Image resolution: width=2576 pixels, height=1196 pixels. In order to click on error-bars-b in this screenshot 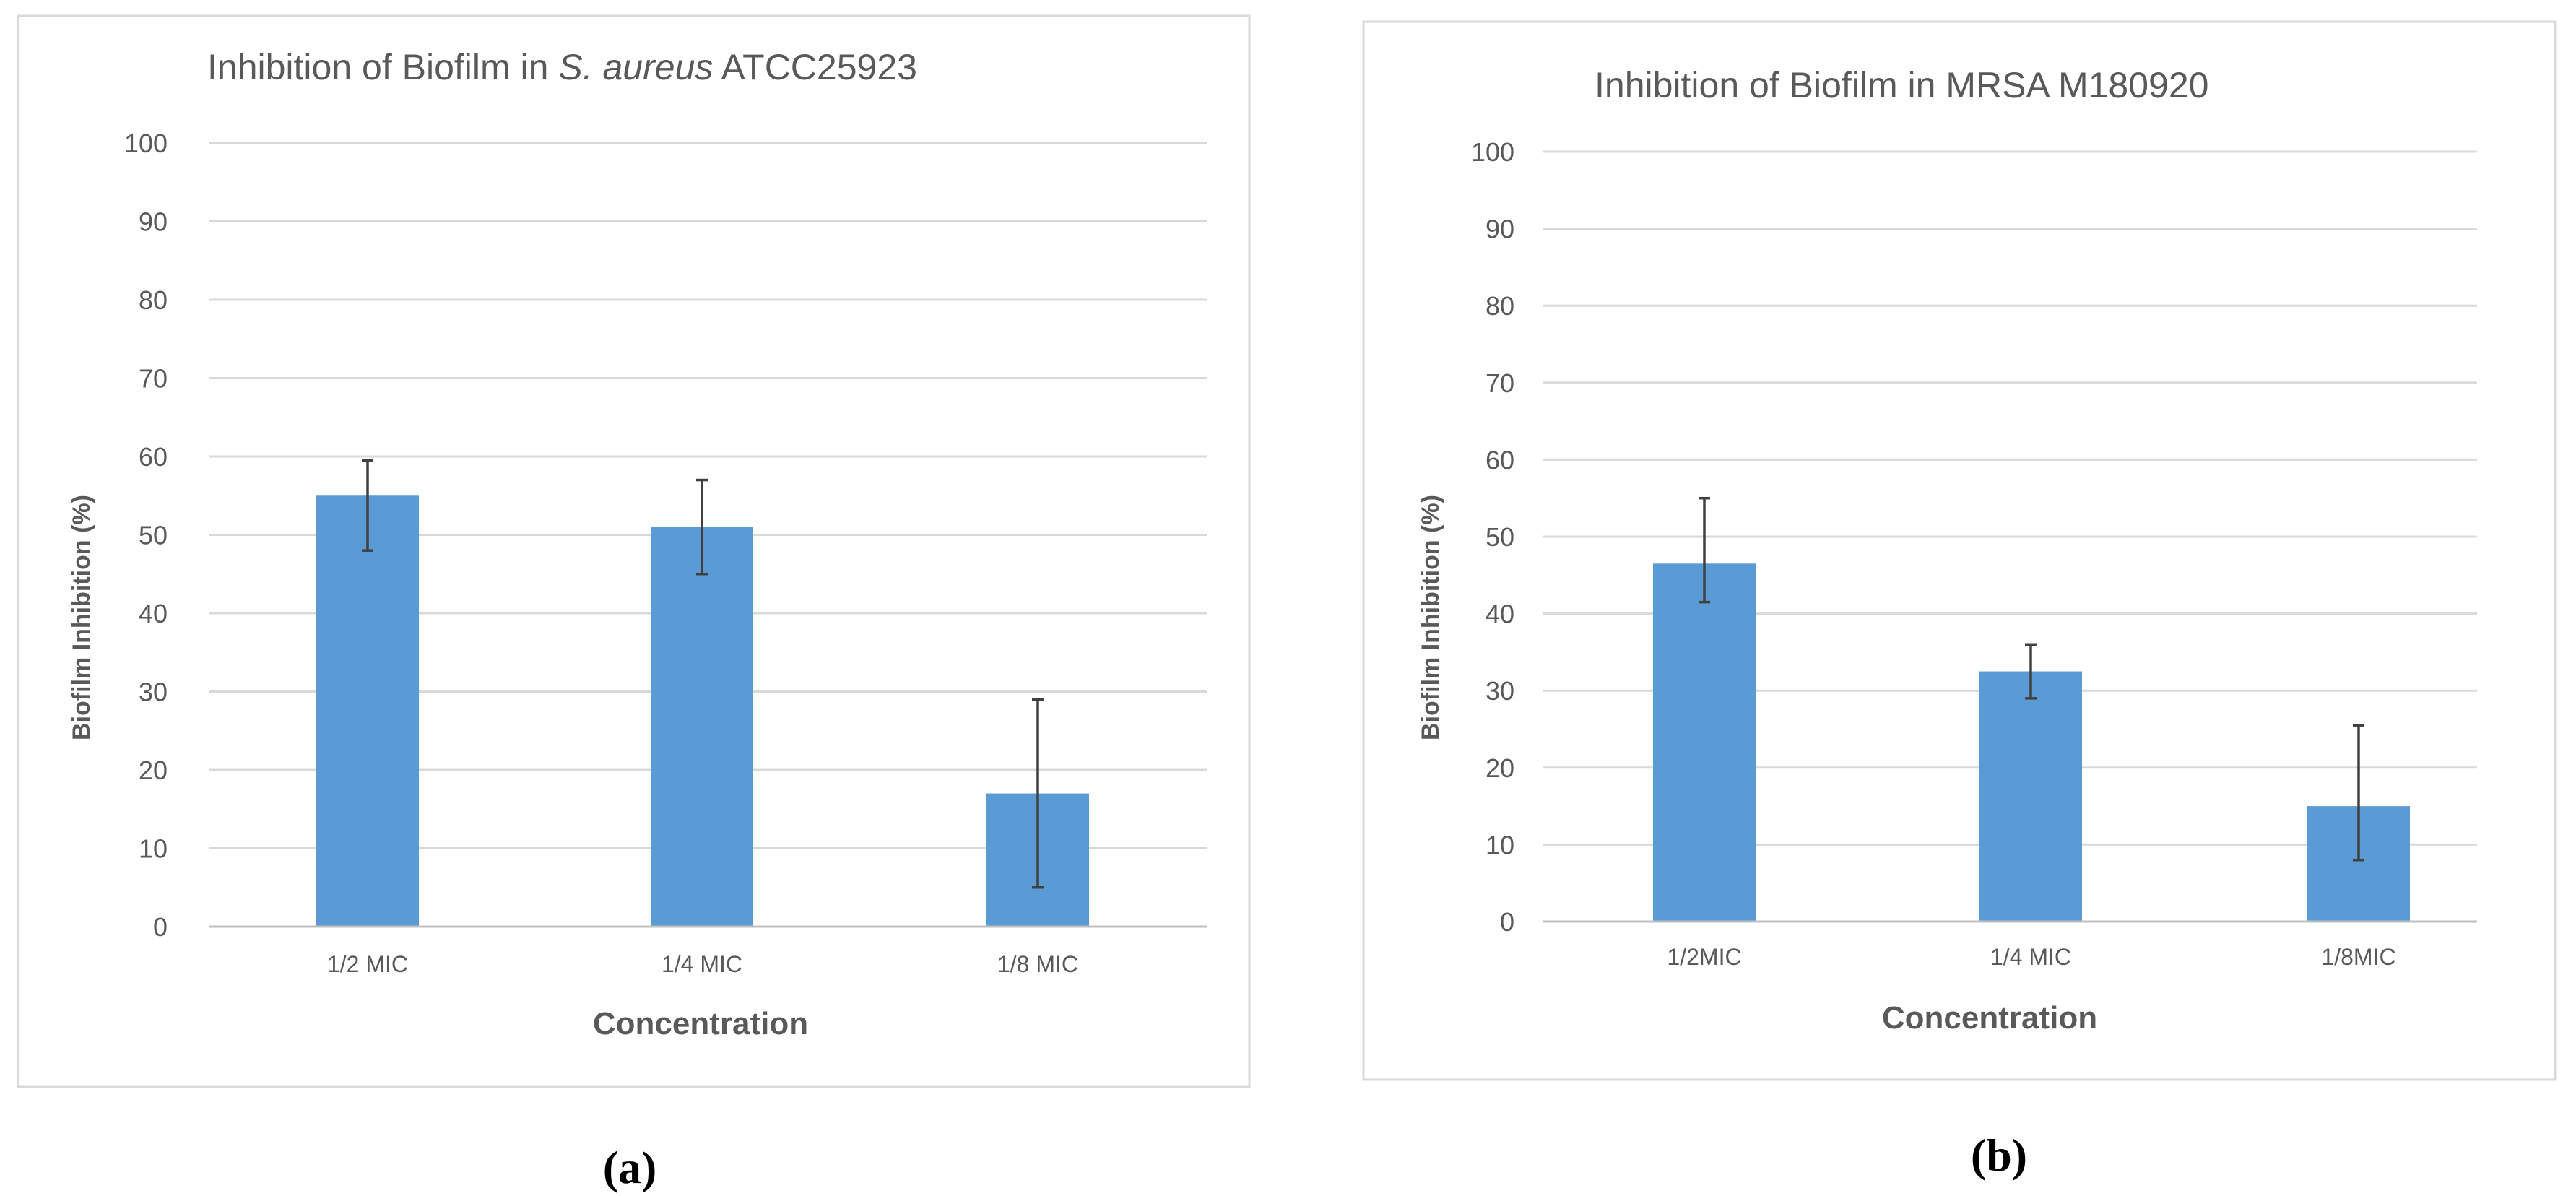, I will do `click(2031, 679)`.